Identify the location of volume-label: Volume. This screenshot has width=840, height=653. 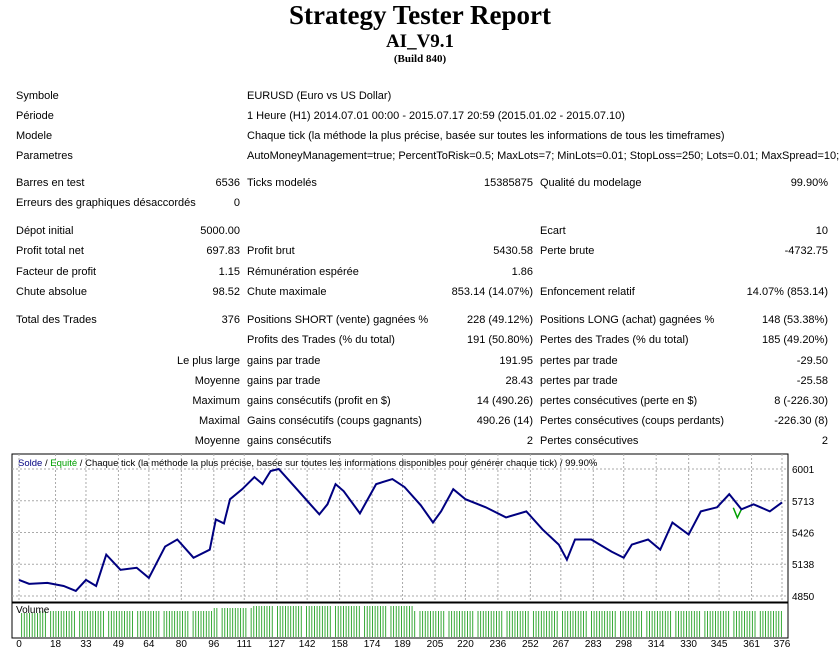
(33, 610).